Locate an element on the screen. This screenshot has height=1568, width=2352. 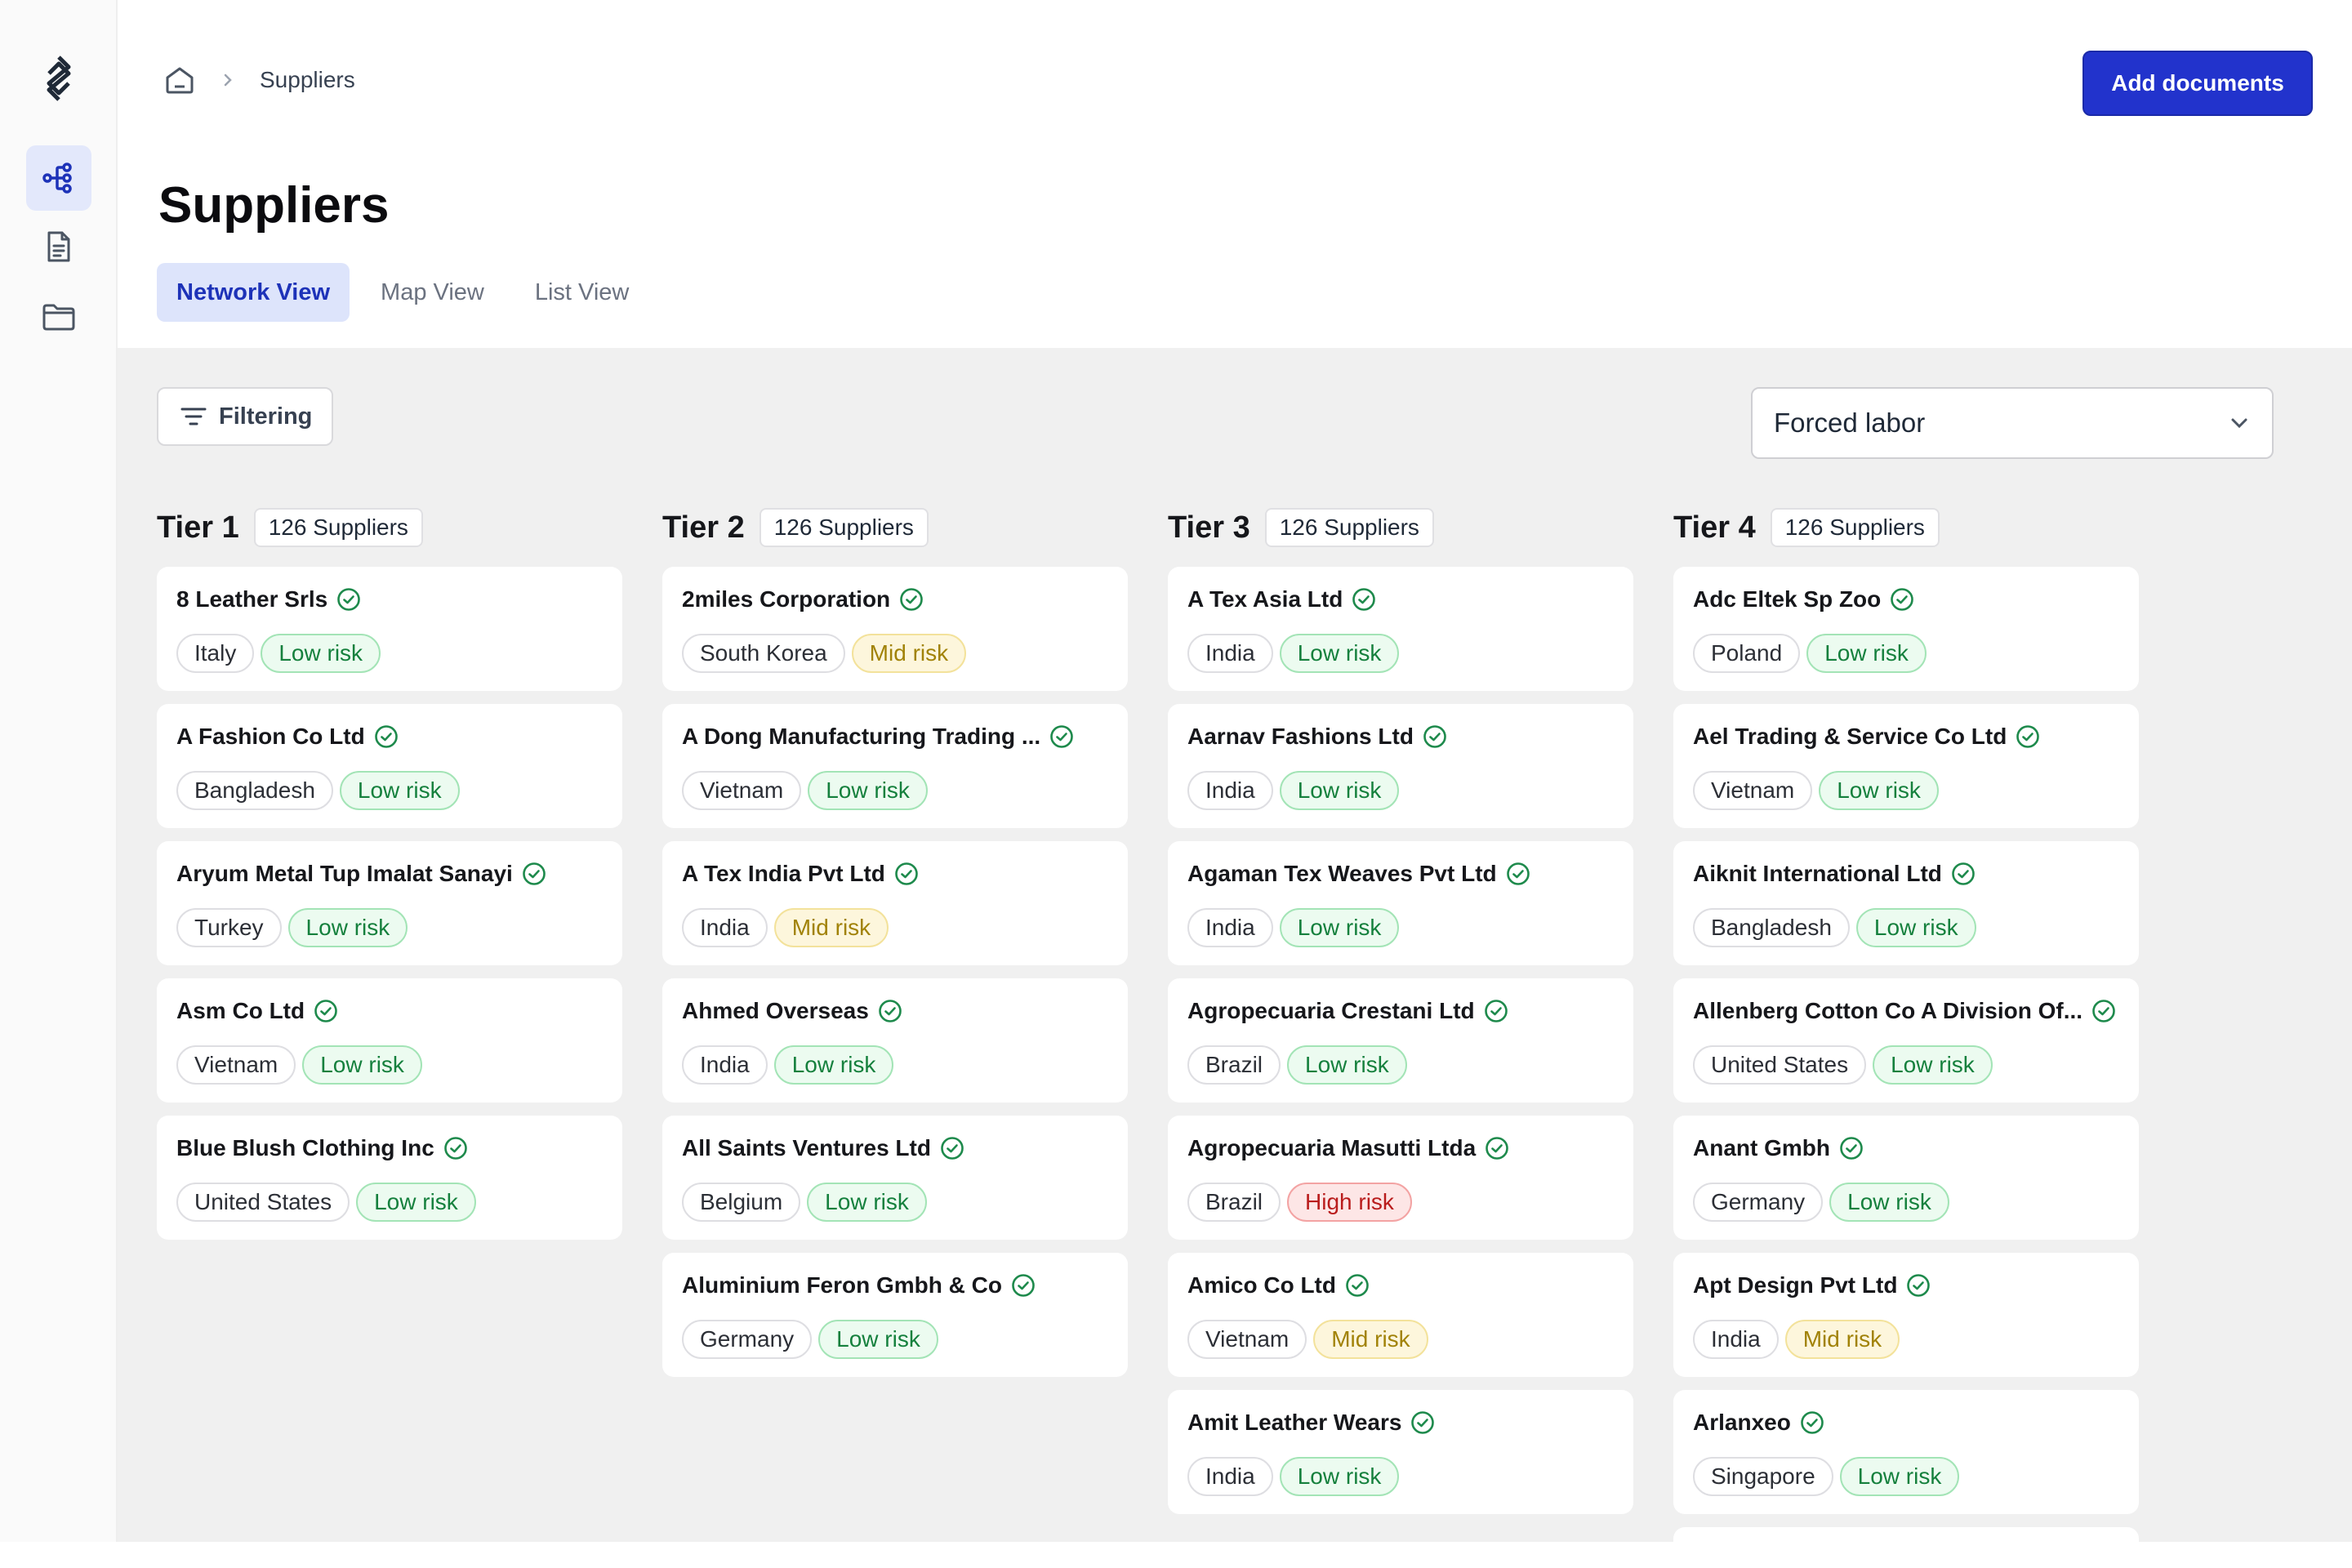
home-icon is located at coordinates (179, 80).